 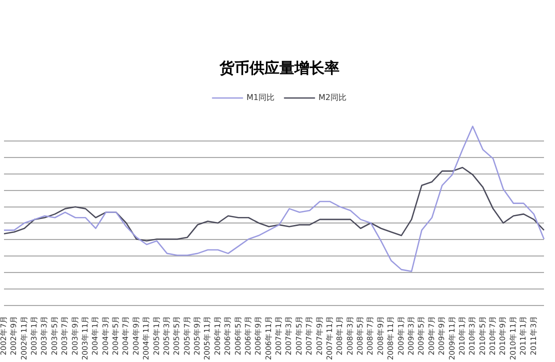 I want to click on legend-label: M2同比, so click(x=332, y=97).